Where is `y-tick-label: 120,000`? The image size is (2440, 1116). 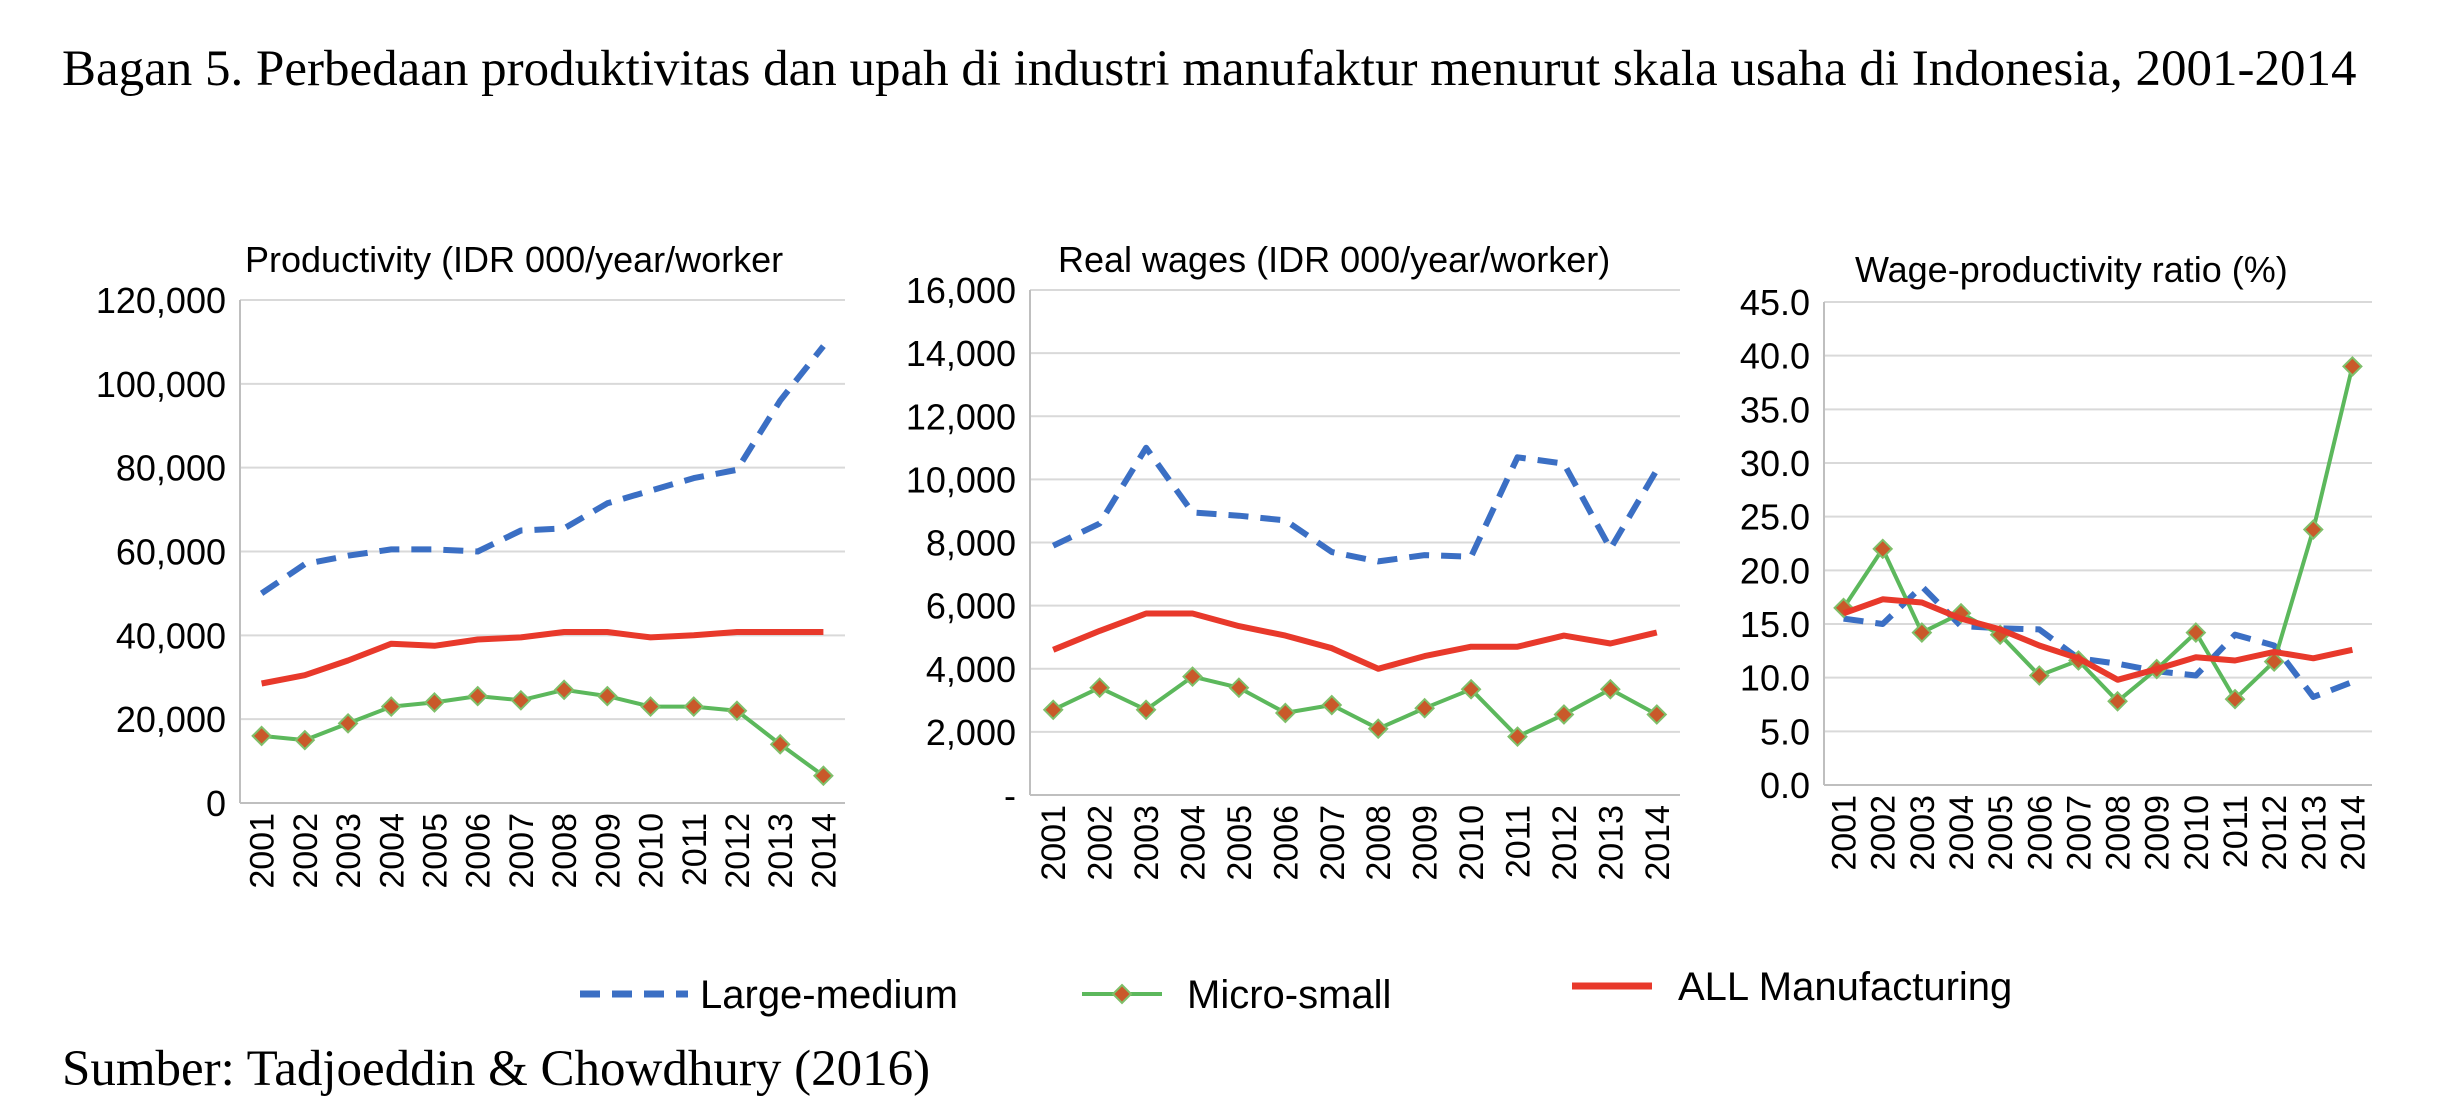
y-tick-label: 120,000 is located at coordinates (161, 300).